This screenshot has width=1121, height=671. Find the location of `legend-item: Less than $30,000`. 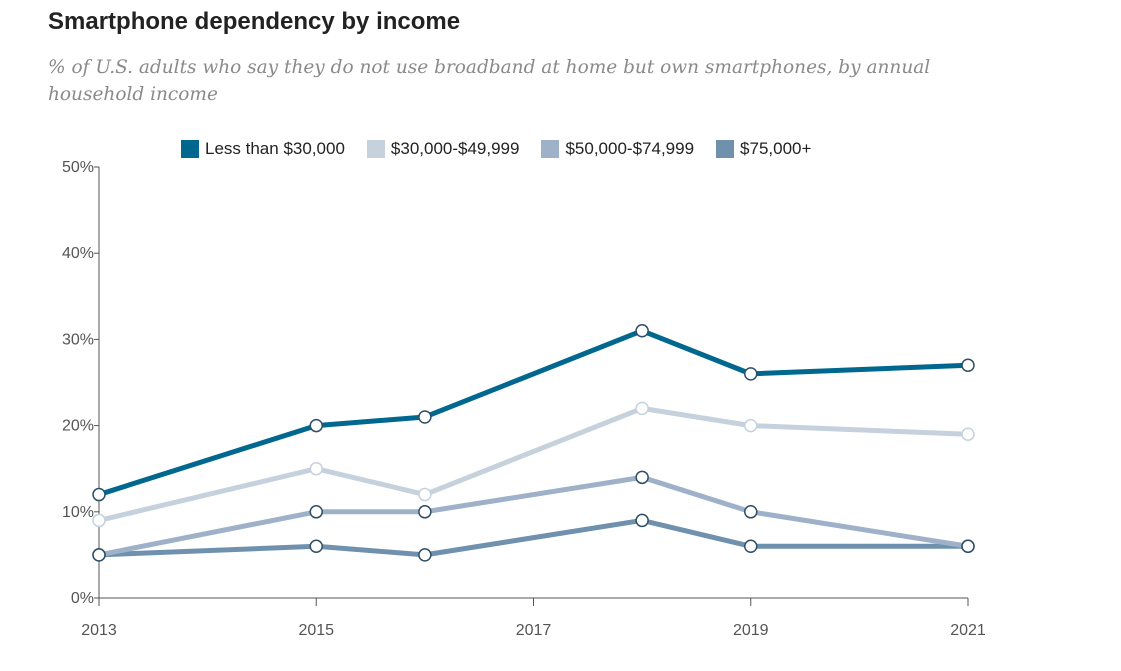

legend-item: Less than $30,000 is located at coordinates (263, 149).